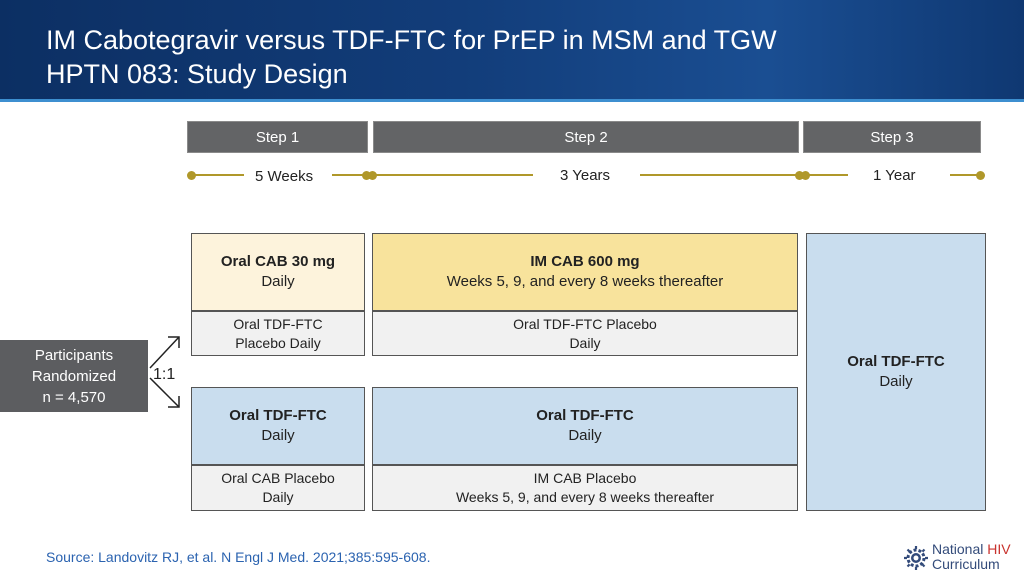 This screenshot has height=576, width=1024. What do you see at coordinates (164, 392) in the screenshot?
I see `arrow-down` at bounding box center [164, 392].